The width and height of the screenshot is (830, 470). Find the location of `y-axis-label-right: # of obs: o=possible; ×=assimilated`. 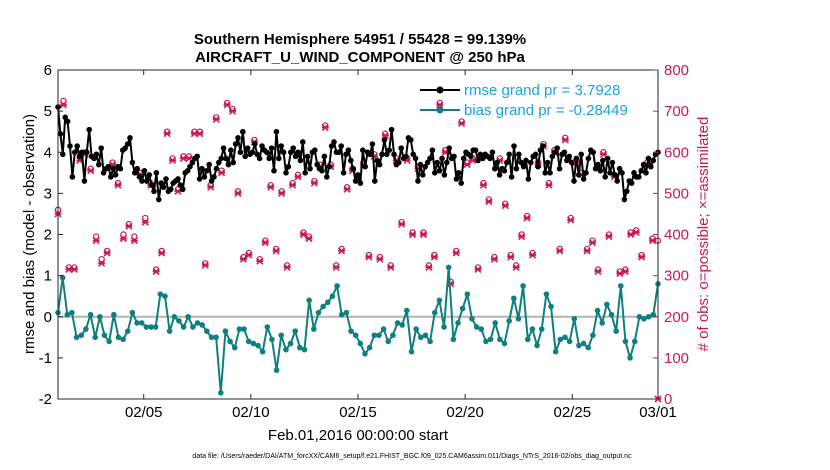

y-axis-label-right: # of obs: o=possible; ×=assimilated is located at coordinates (703, 234).